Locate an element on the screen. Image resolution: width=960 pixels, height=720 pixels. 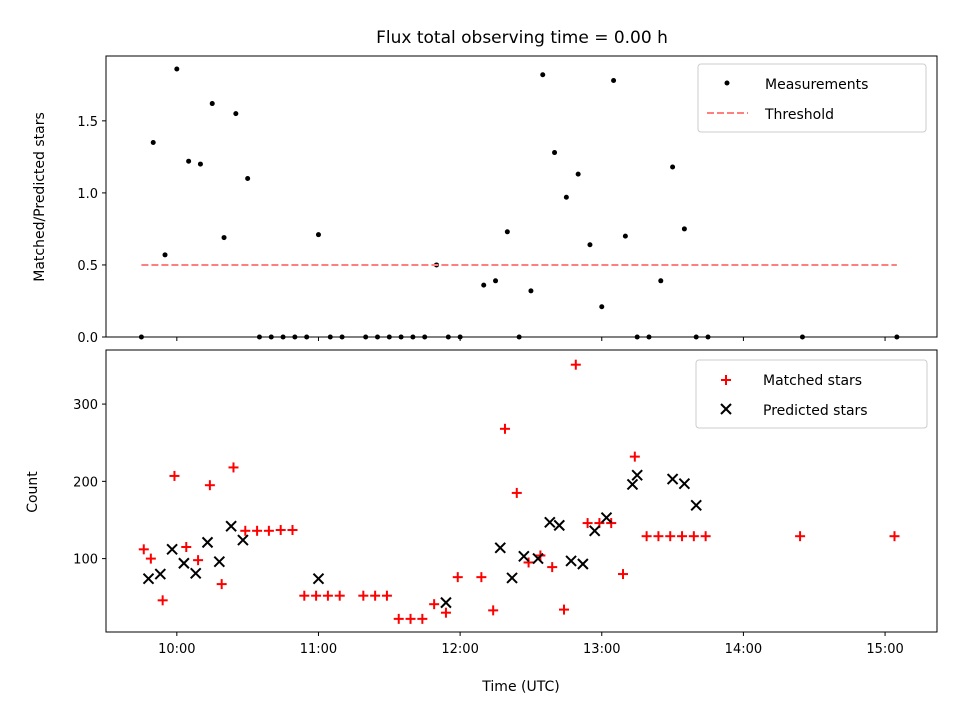
y-tick-label: 0.0 is located at coordinates (87, 338).